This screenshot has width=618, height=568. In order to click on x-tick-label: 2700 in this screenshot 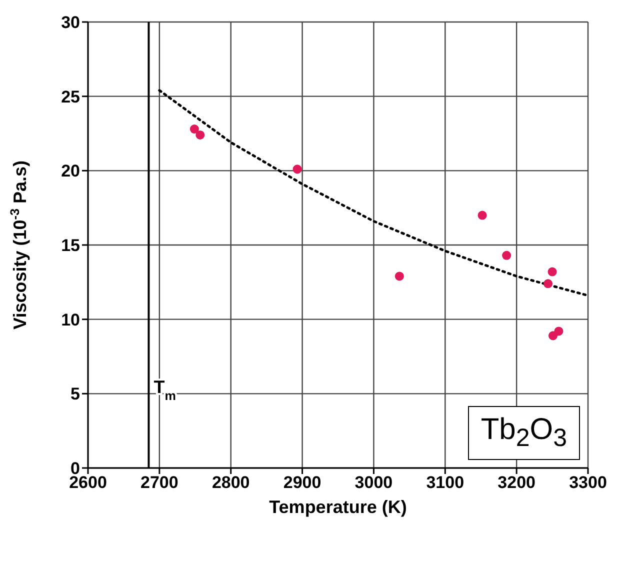, I will do `click(159, 482)`.